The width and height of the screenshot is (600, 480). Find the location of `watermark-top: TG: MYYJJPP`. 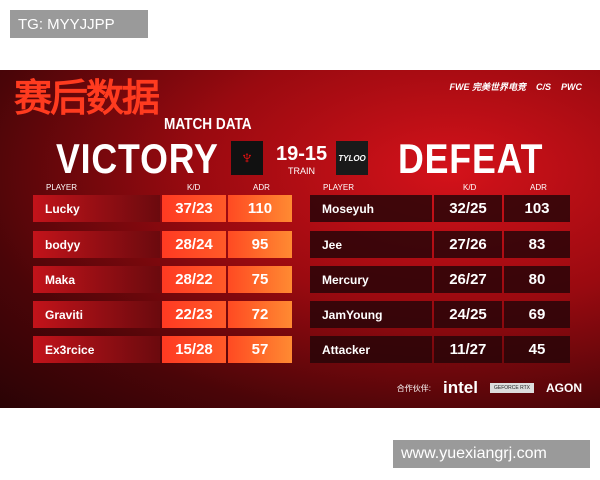

watermark-top: TG: MYYJJPP is located at coordinates (79, 24).